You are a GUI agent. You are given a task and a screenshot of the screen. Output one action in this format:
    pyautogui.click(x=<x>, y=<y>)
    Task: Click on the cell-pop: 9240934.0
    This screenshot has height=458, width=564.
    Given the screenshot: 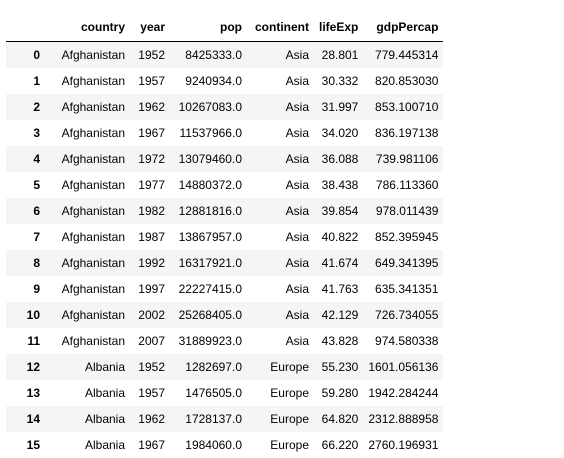 What is the action you would take?
    pyautogui.click(x=213, y=81)
    